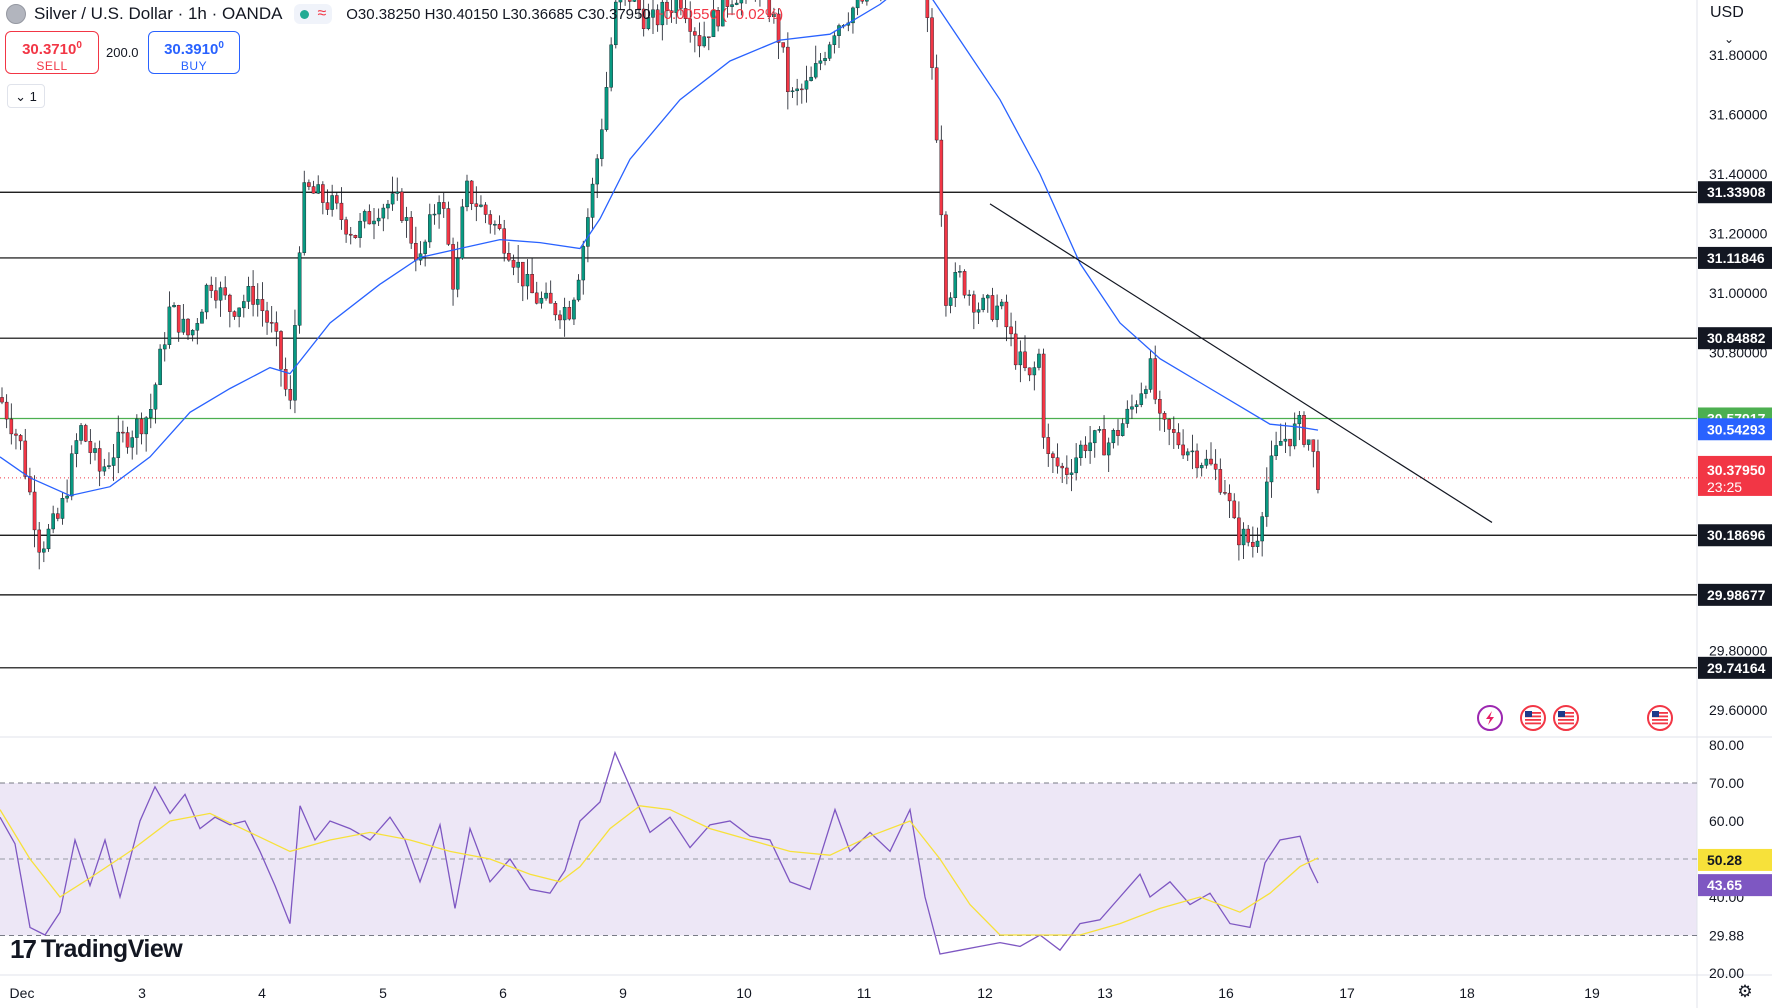 This screenshot has height=1008, width=1772. I want to click on currency-selector: USD ⌄, so click(1736, 23).